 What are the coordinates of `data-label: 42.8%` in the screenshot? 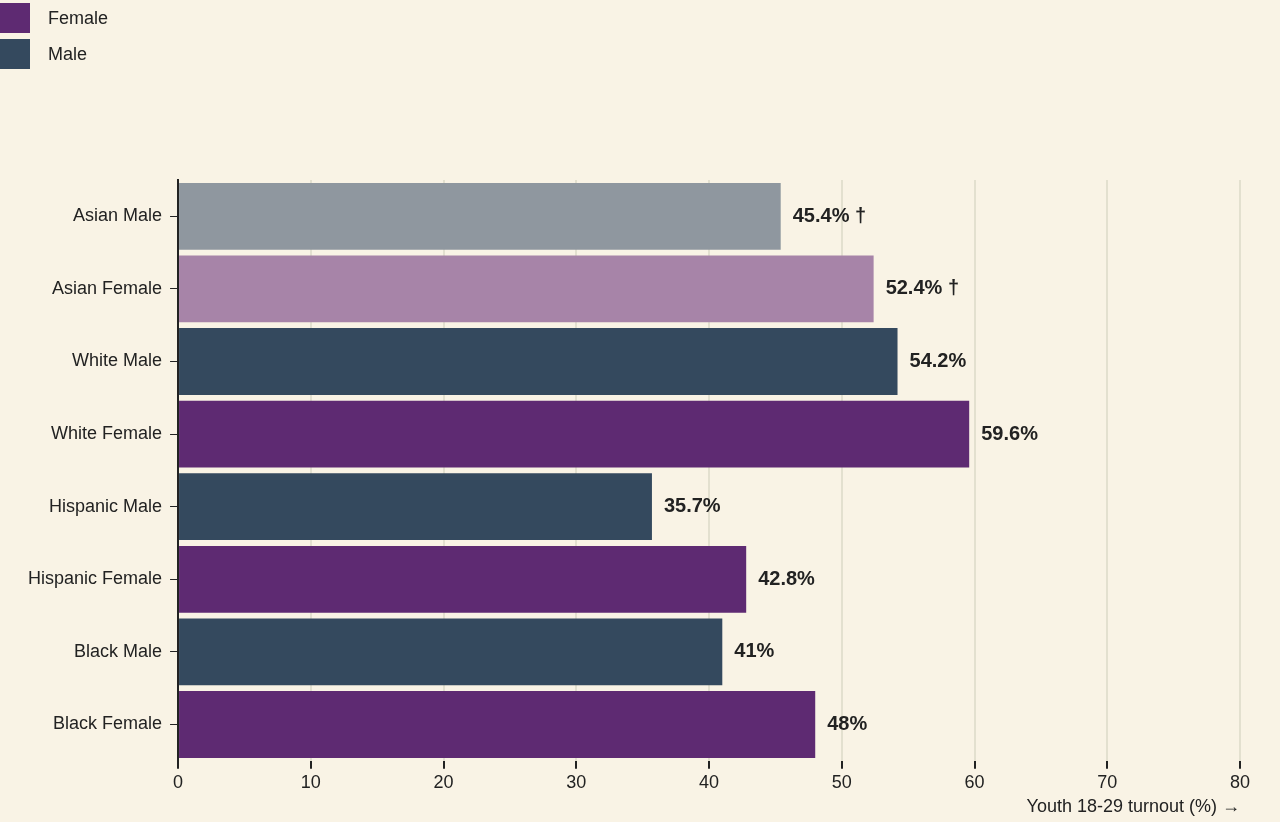 It's located at (787, 577).